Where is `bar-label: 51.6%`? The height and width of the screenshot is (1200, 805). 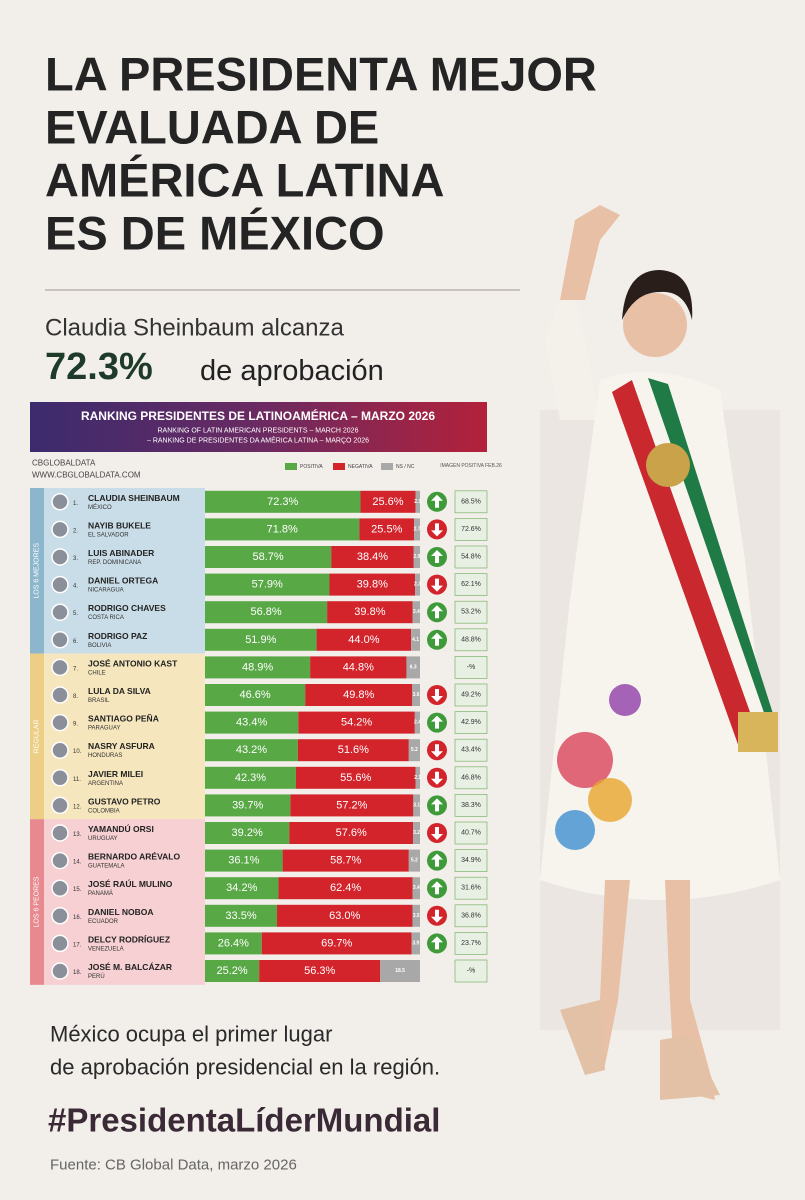
bar-label: 51.6% is located at coordinates (353, 750).